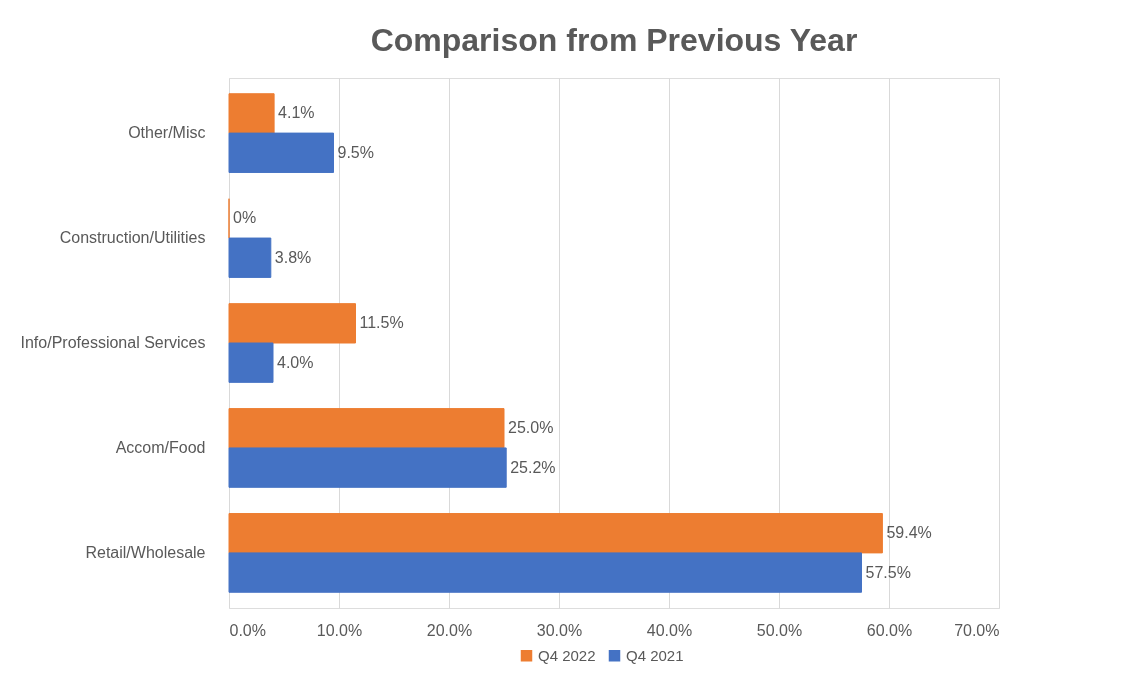 The width and height of the screenshot is (1126, 698). Describe the element at coordinates (247, 630) in the screenshot. I see `x-tick-label: 0.0%` at that location.